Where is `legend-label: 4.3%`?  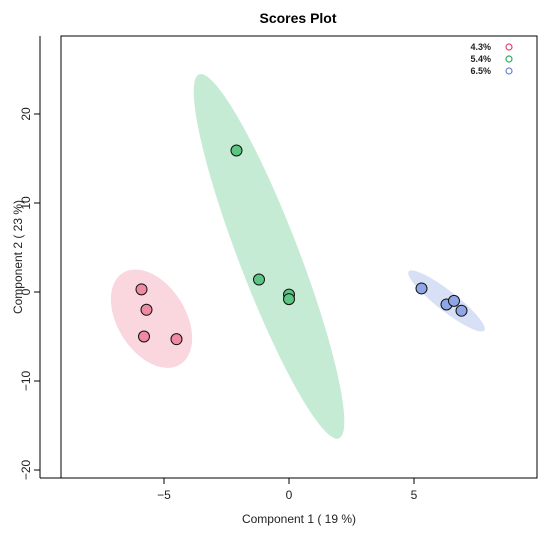 legend-label: 4.3% is located at coordinates (480, 47).